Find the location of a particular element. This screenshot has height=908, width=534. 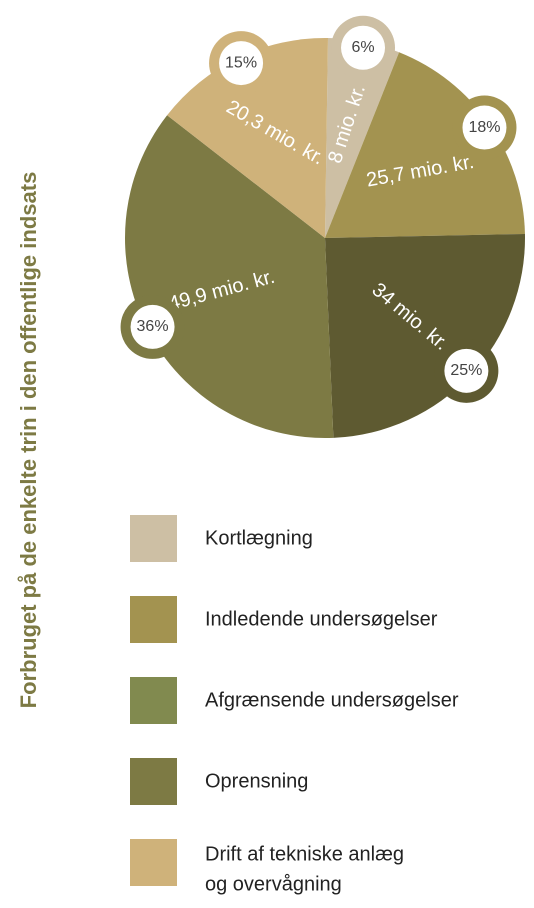

percent-label: 6% is located at coordinates (362, 47).